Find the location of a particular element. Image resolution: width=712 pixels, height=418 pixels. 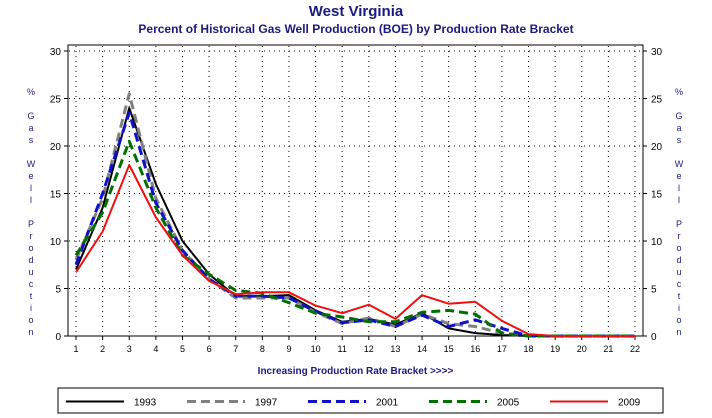

y-tick-label-left: 30 is located at coordinates (56, 52).